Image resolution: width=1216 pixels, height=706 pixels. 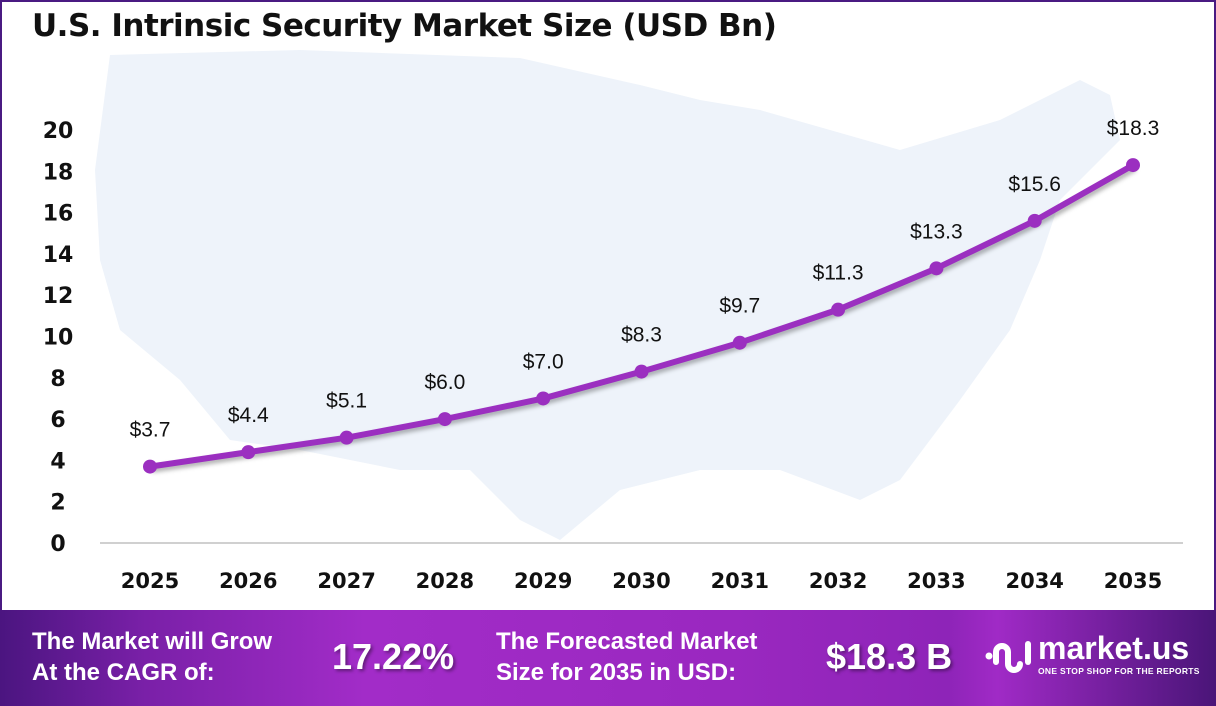 What do you see at coordinates (58, 214) in the screenshot?
I see `y-tick-label: 16` at bounding box center [58, 214].